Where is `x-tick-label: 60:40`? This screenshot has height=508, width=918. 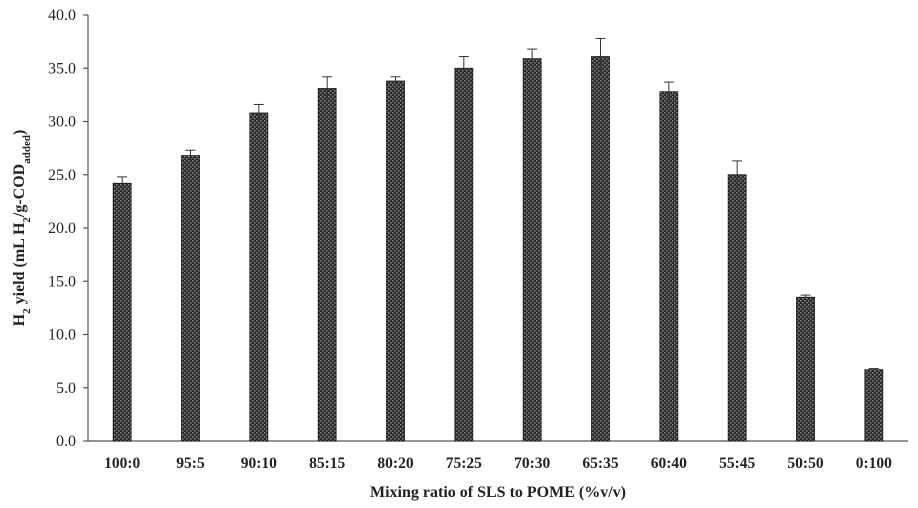 x-tick-label: 60:40 is located at coordinates (669, 463).